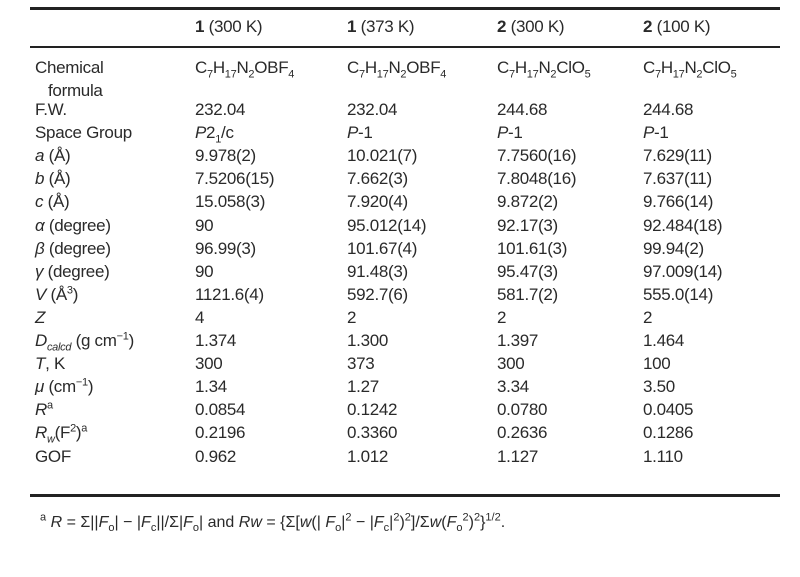 The width and height of the screenshot is (800, 577). I want to click on text-segment: −1, so click(81, 382).